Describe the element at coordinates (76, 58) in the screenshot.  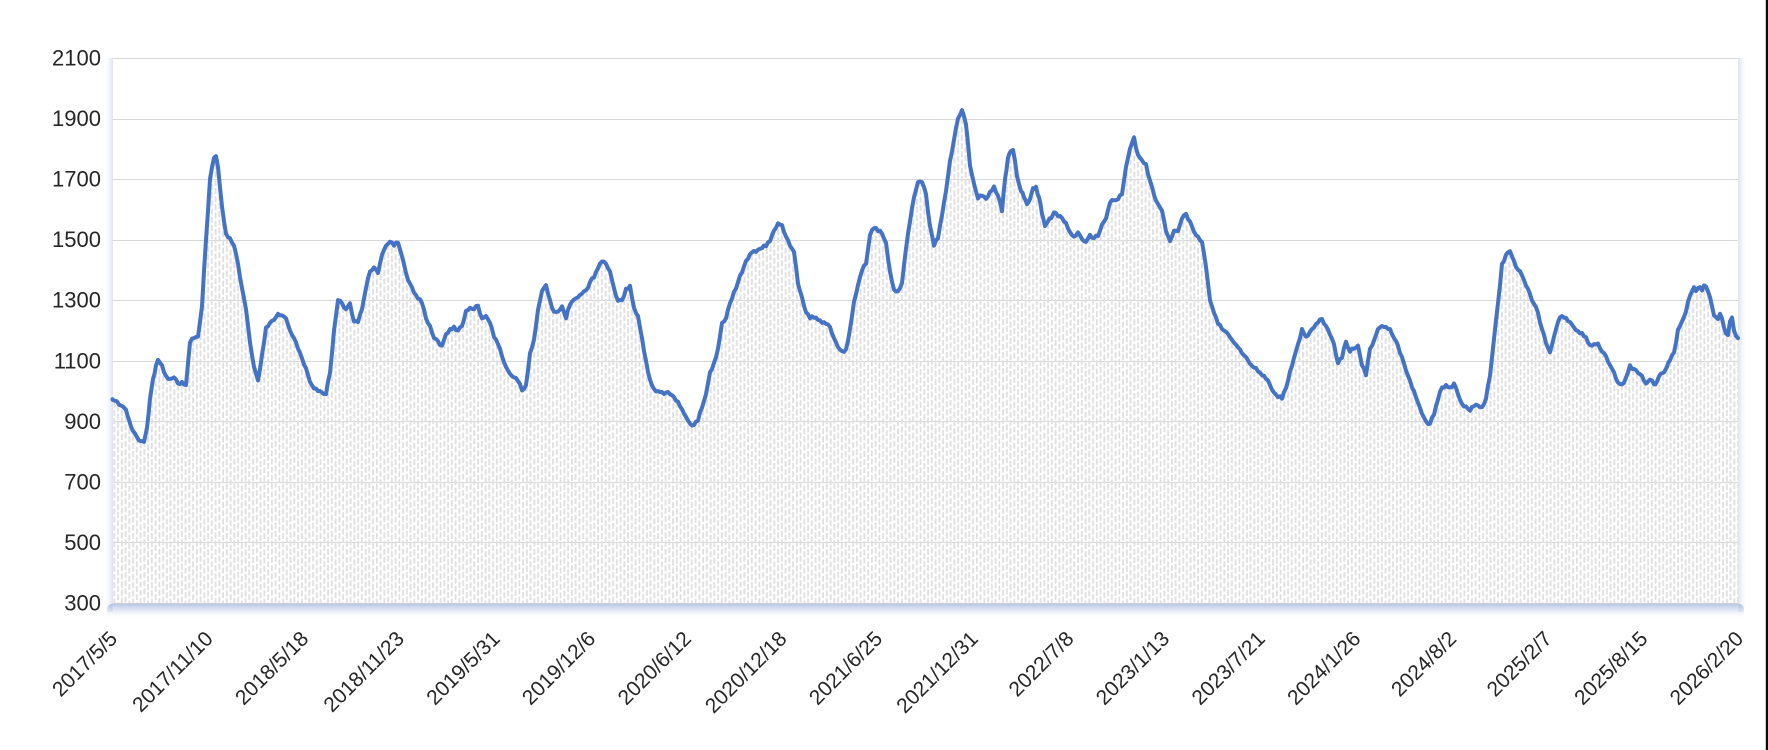
I see `svg-text: 2100` at that location.